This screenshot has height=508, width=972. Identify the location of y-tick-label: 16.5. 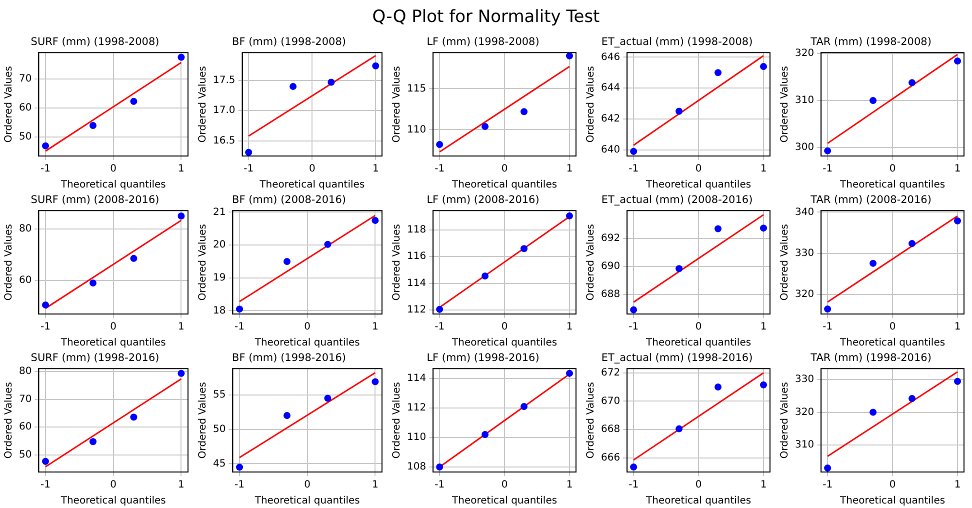
(224, 140).